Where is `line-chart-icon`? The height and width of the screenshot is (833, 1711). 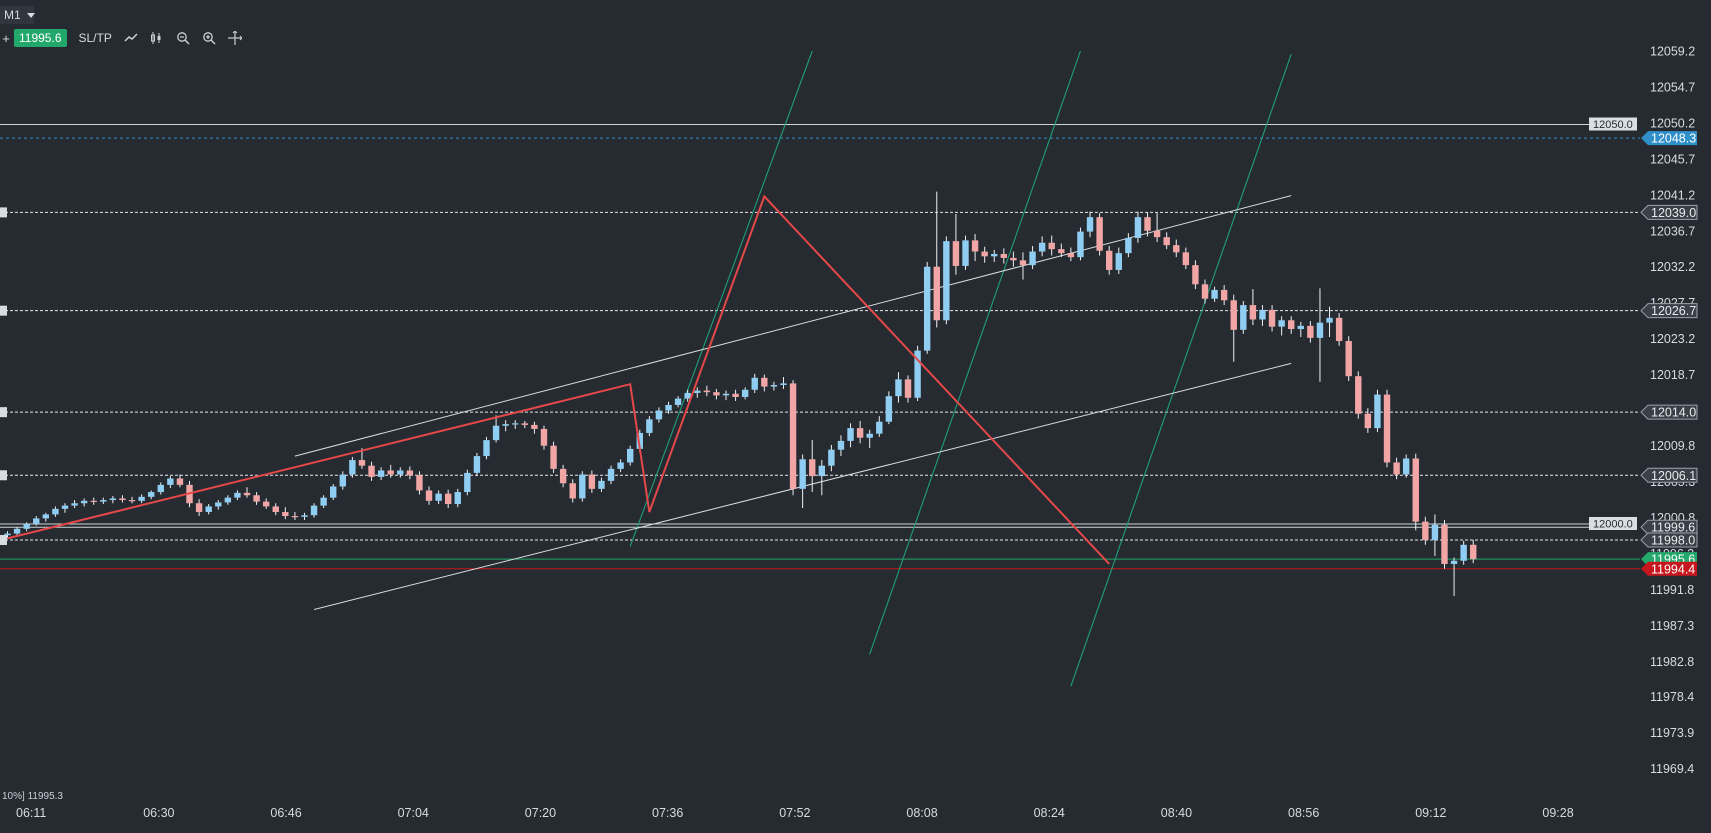
line-chart-icon is located at coordinates (131, 38).